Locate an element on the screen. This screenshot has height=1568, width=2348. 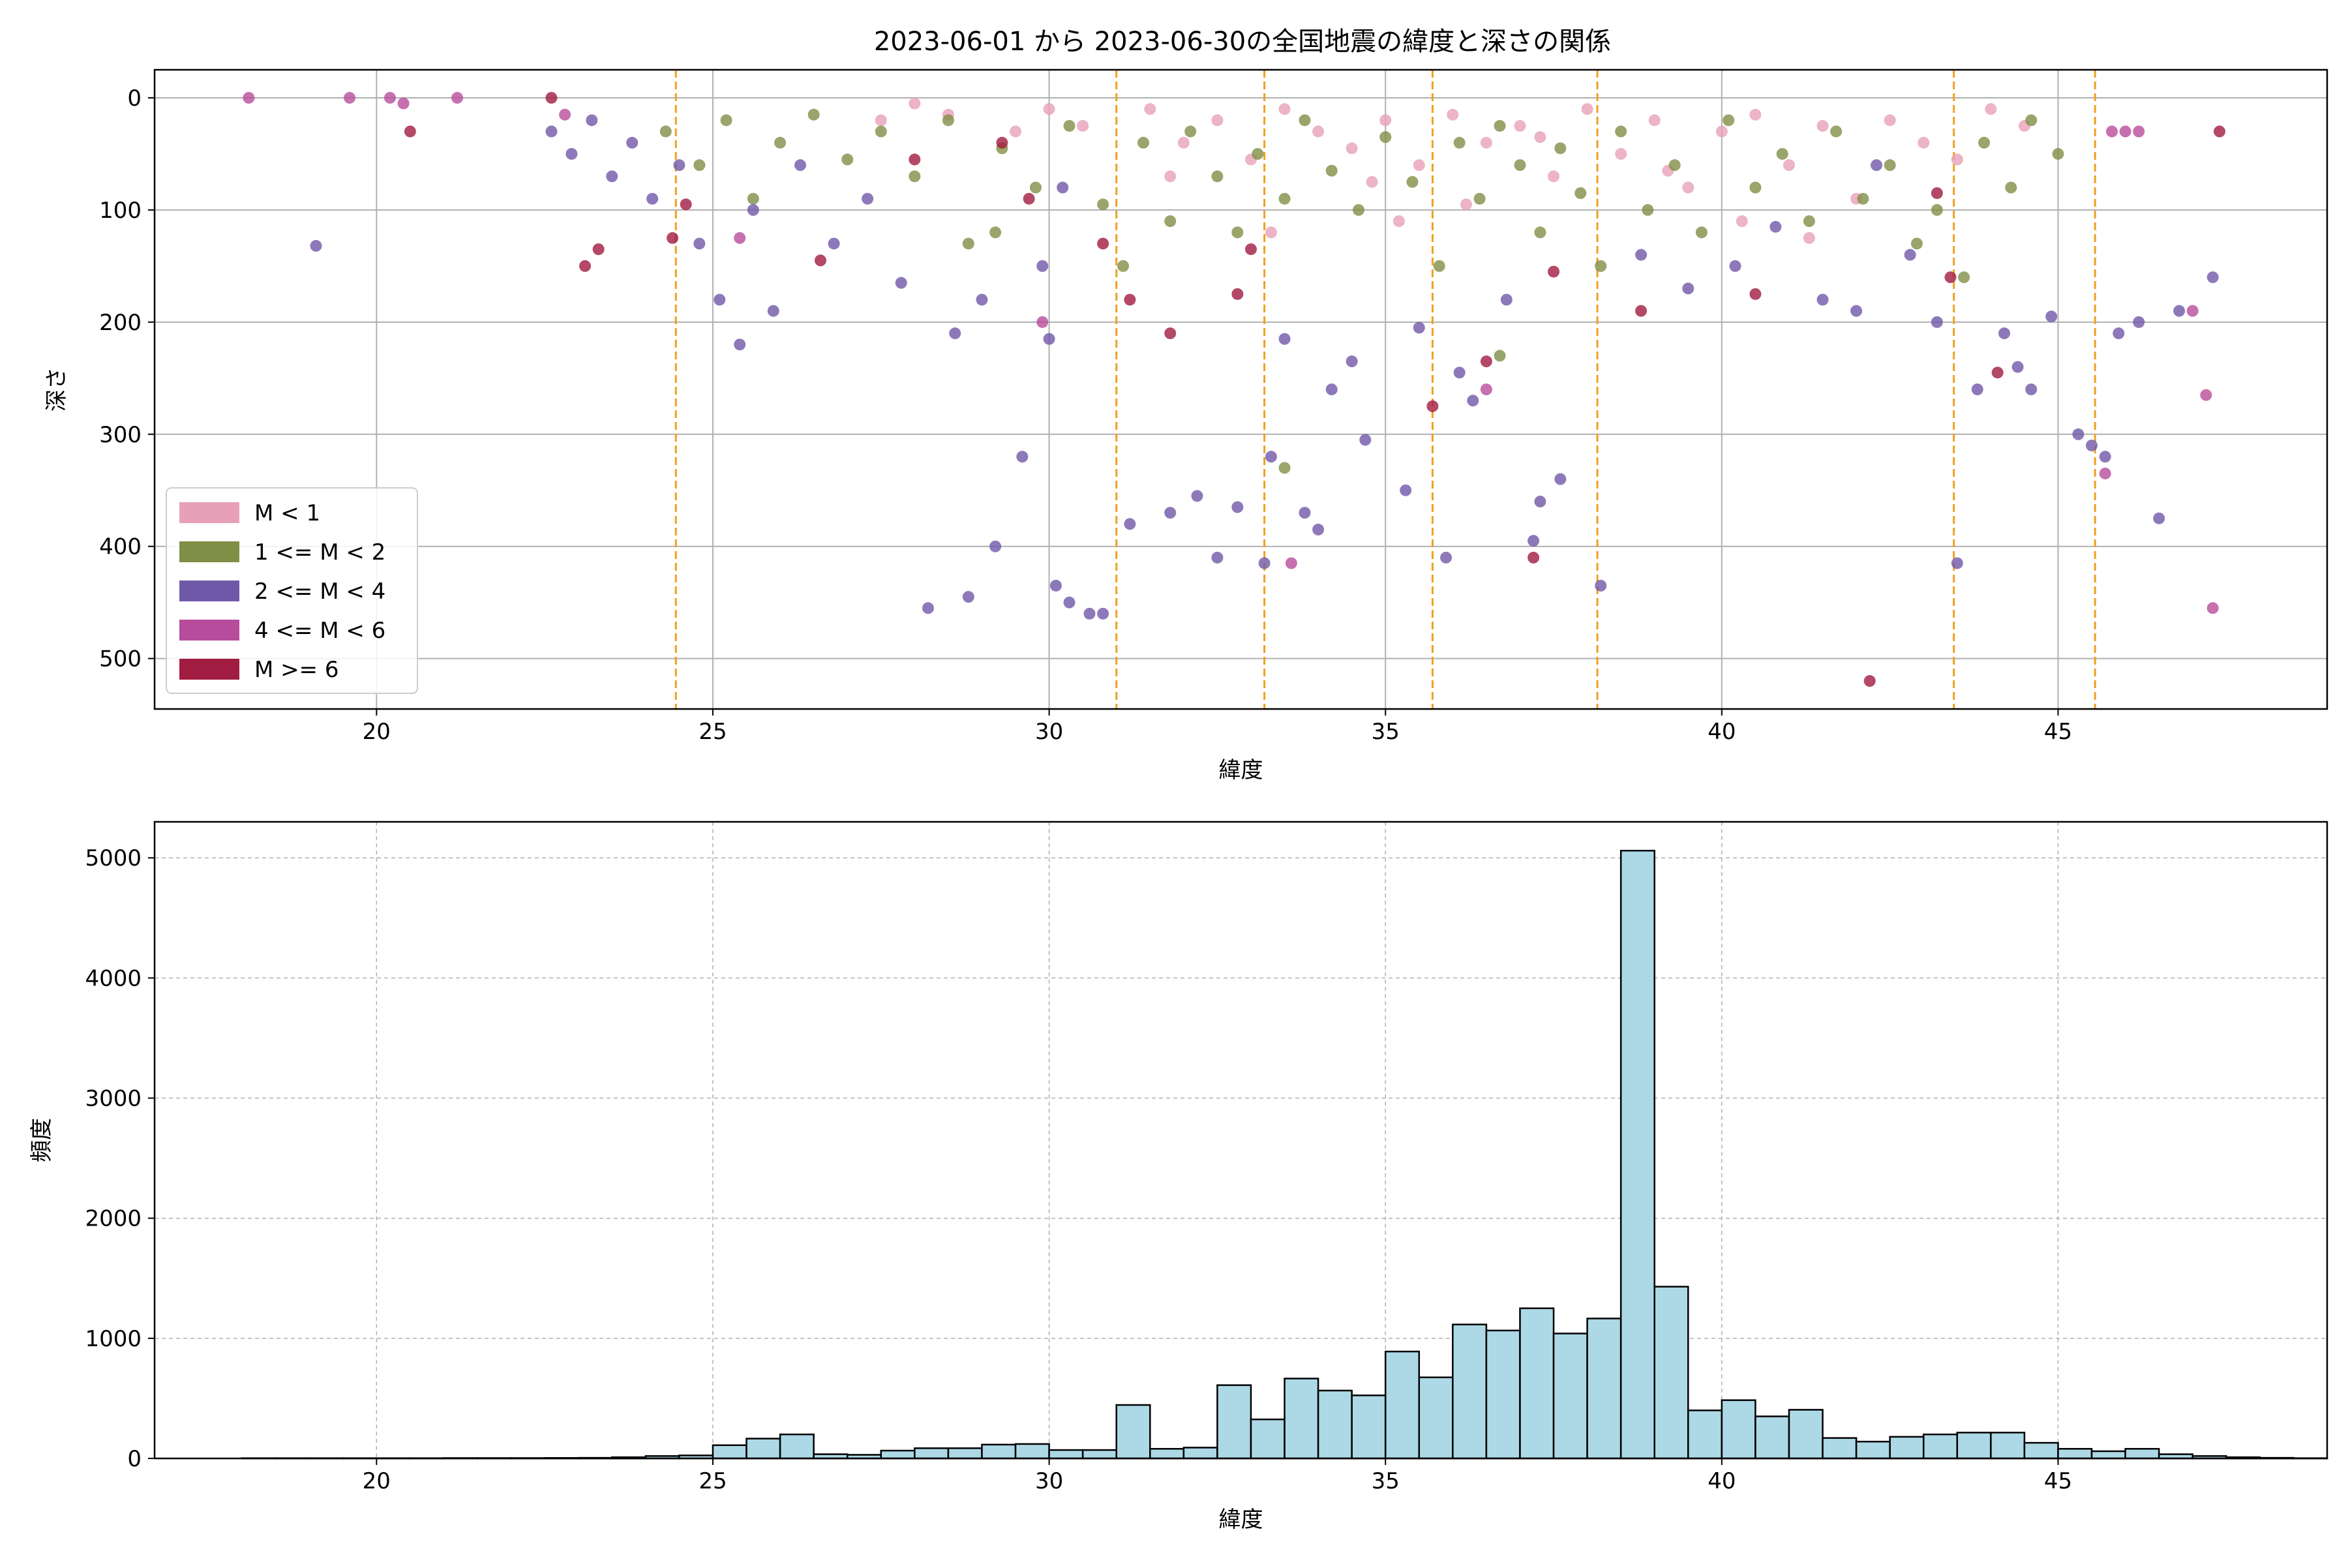
histogram-x-axis-label: 緯度 is located at coordinates (1241, 1520).